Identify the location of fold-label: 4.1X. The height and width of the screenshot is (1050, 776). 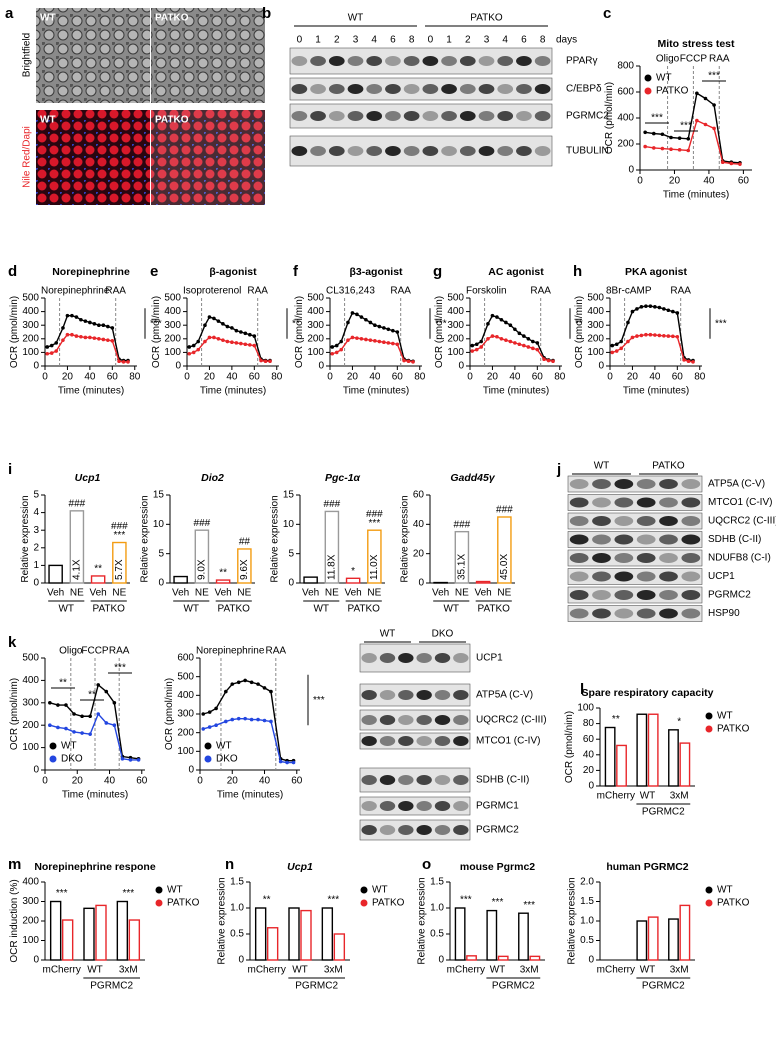
(77, 569).